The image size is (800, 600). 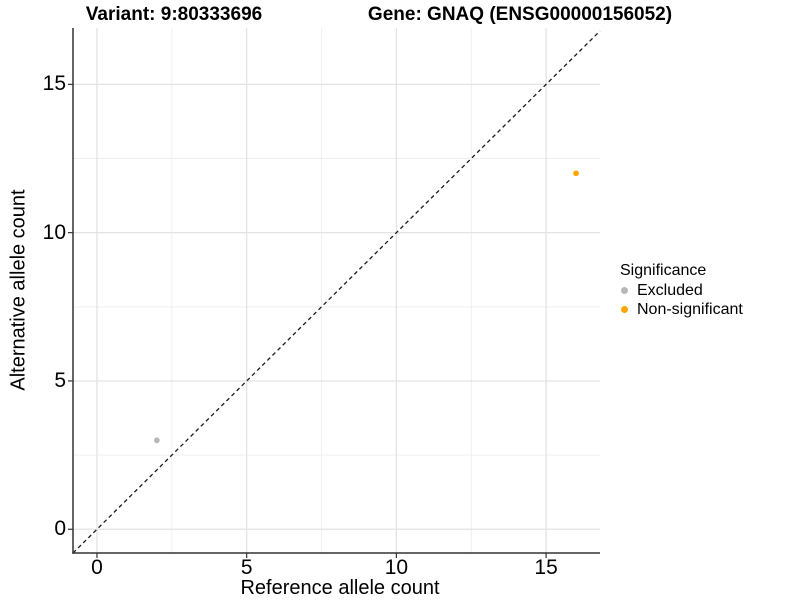 I want to click on y-tick-label-5: 5, so click(x=60, y=380).